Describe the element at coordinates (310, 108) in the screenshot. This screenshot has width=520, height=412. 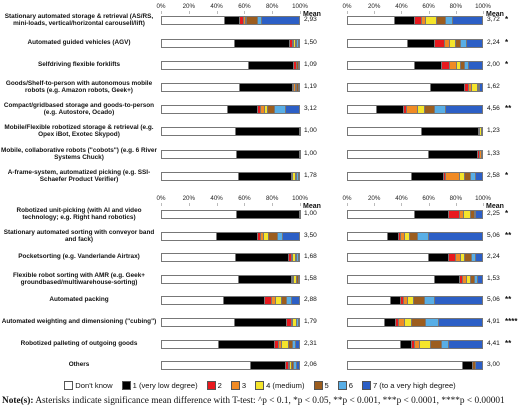
I see `mean-value: 3,12` at that location.